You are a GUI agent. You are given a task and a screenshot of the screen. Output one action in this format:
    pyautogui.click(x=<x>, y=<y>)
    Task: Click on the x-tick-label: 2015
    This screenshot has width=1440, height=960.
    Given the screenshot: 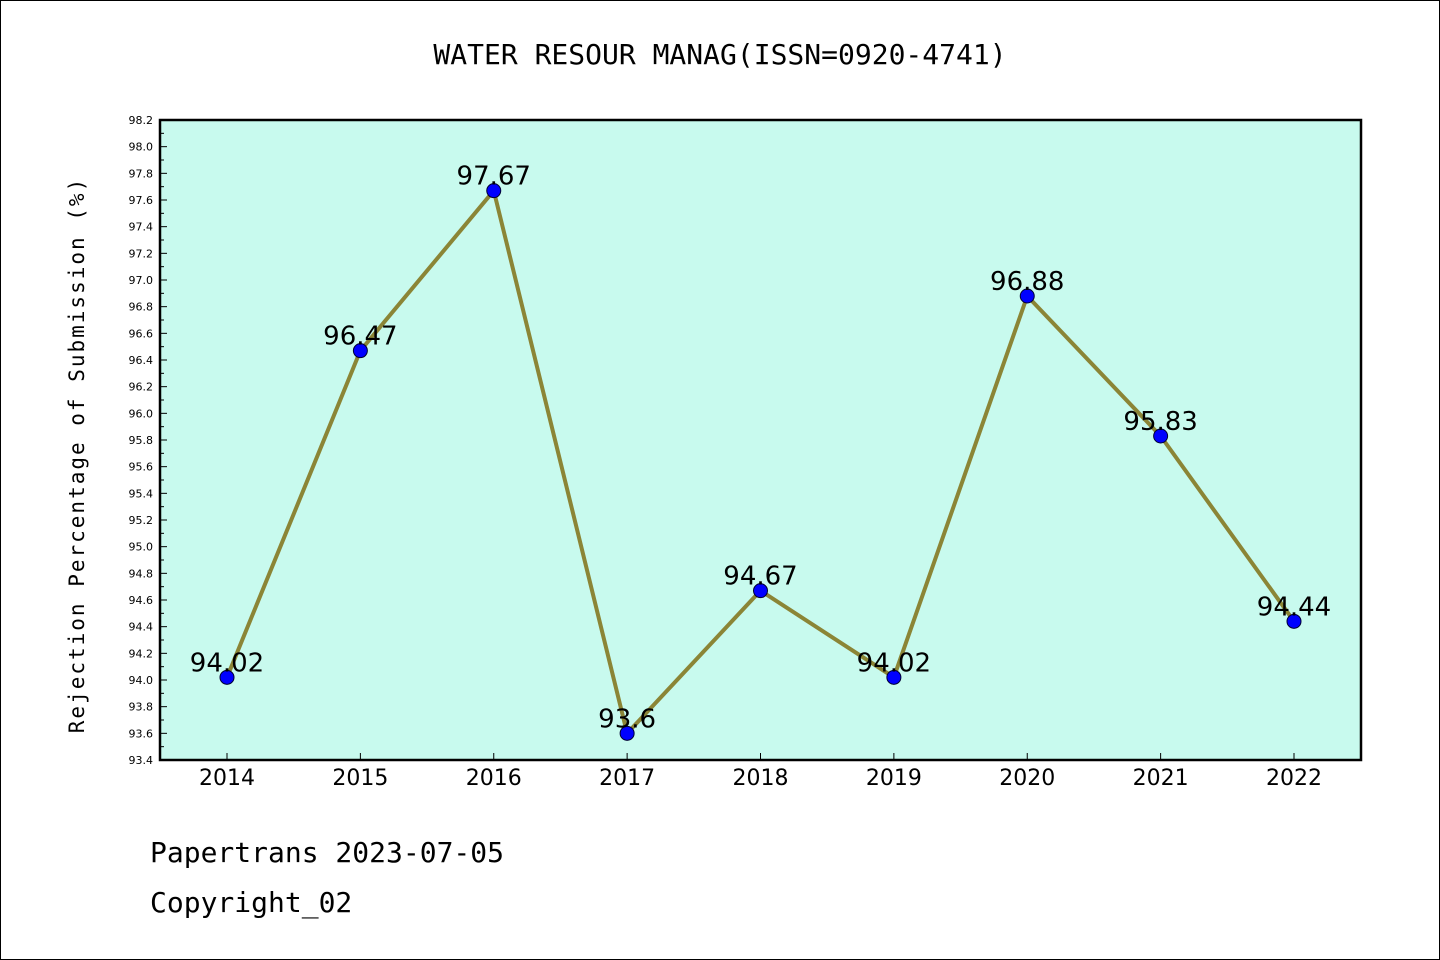 What is the action you would take?
    pyautogui.click(x=360, y=778)
    